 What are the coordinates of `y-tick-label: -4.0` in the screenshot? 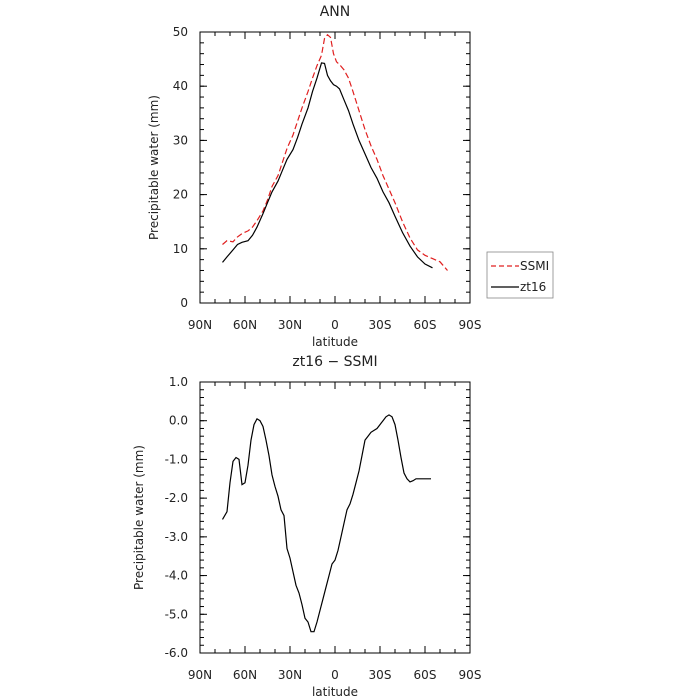 It's located at (176, 576).